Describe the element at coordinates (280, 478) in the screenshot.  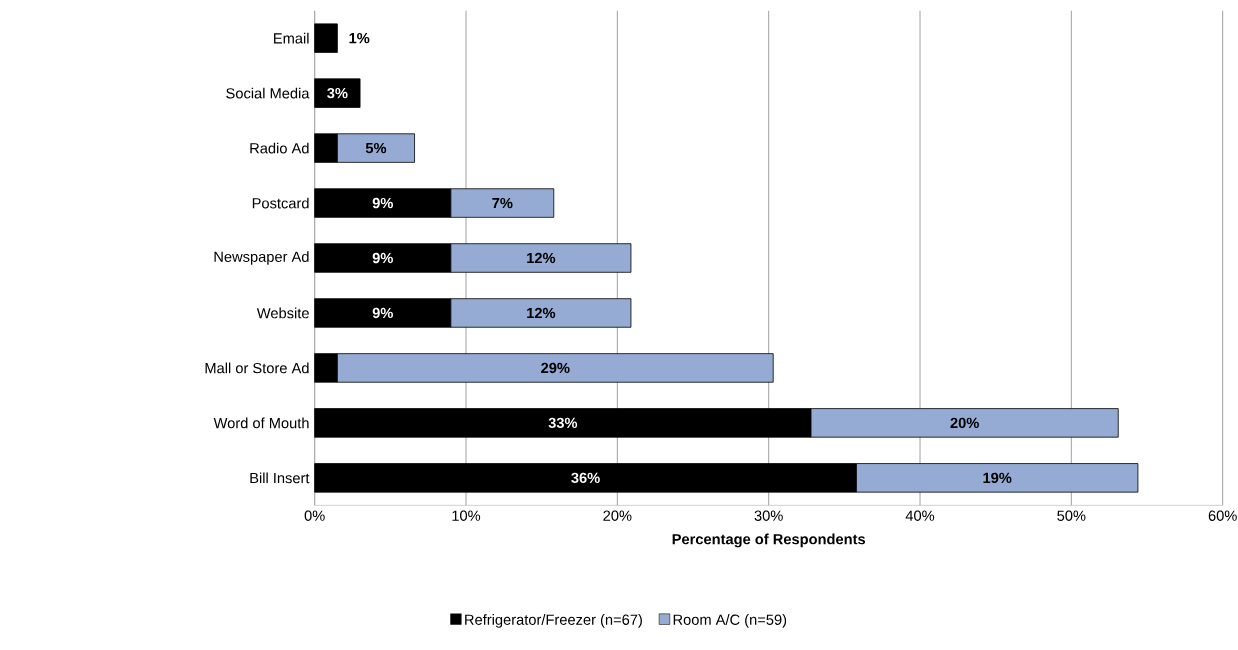
I see `y-tick-label: Bill Insert` at that location.